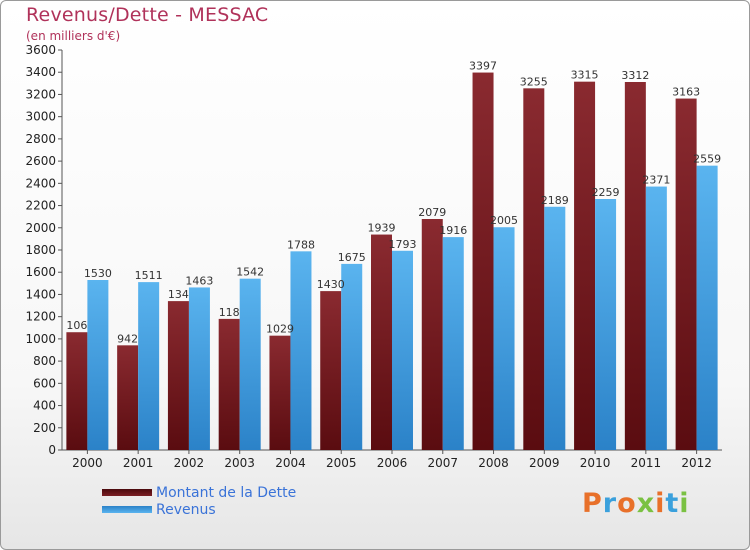 The height and width of the screenshot is (550, 750). Describe the element at coordinates (44, 406) in the screenshot. I see `y-tick-label: 400` at that location.